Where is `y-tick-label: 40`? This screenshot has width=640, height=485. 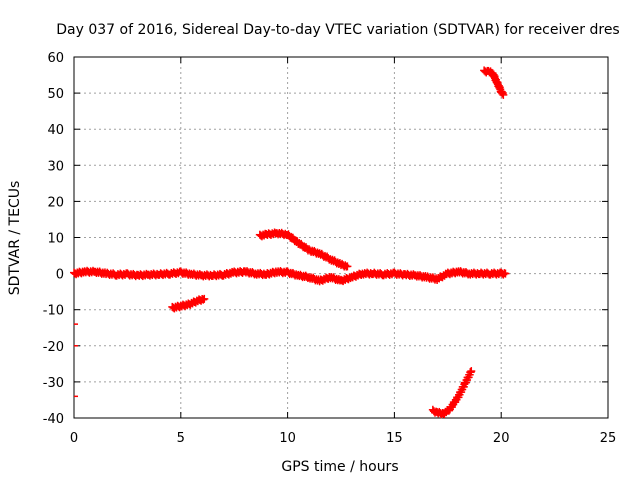
y-tick-label: 40 is located at coordinates (55, 130).